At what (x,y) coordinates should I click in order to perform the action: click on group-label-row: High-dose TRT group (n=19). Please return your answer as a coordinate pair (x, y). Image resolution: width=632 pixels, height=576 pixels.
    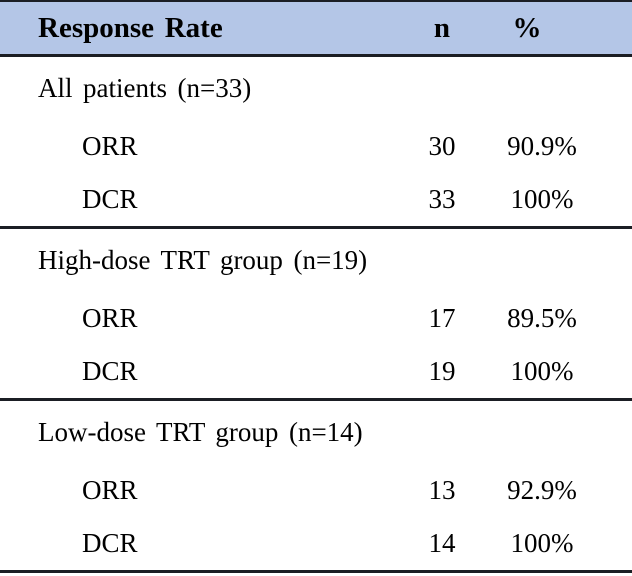
    Looking at the image, I should click on (316, 260).